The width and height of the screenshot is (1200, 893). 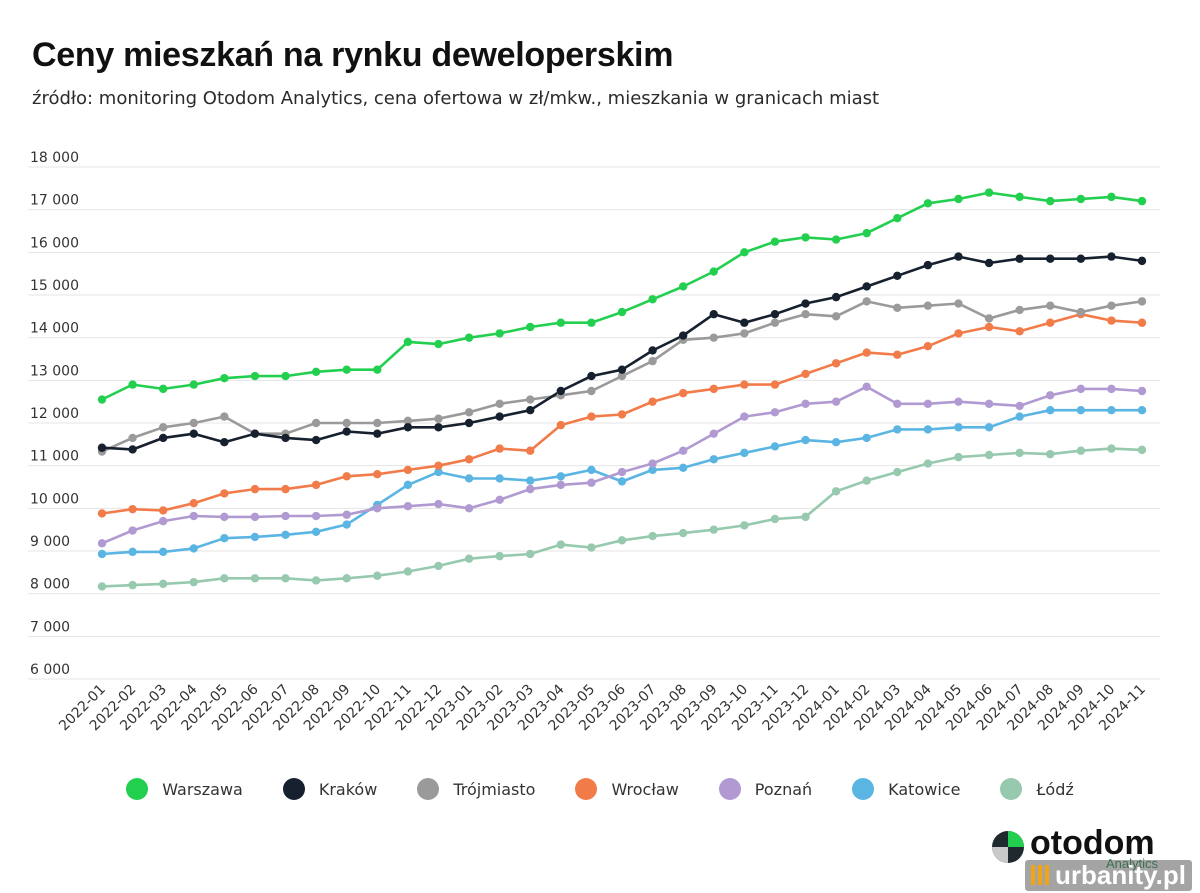 What do you see at coordinates (783, 789) in the screenshot?
I see `legend-label: Poznań` at bounding box center [783, 789].